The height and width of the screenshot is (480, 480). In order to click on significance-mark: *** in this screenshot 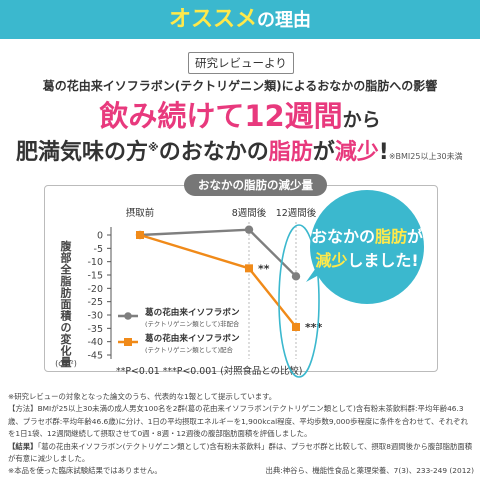, I will do `click(314, 327)`.